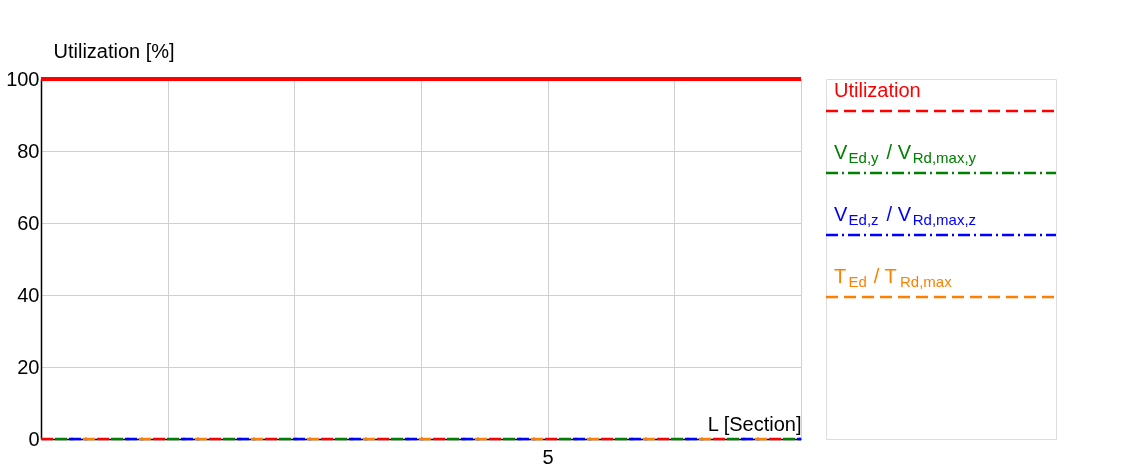  I want to click on text: Utilization, so click(877, 90).